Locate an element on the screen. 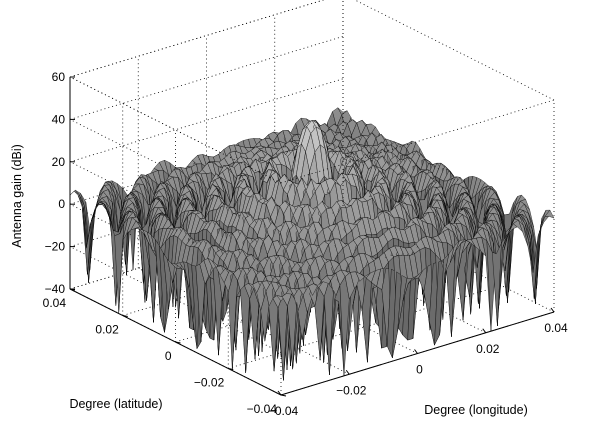 This screenshot has height=424, width=607. y-tick-label: 0.02 is located at coordinates (107, 330).